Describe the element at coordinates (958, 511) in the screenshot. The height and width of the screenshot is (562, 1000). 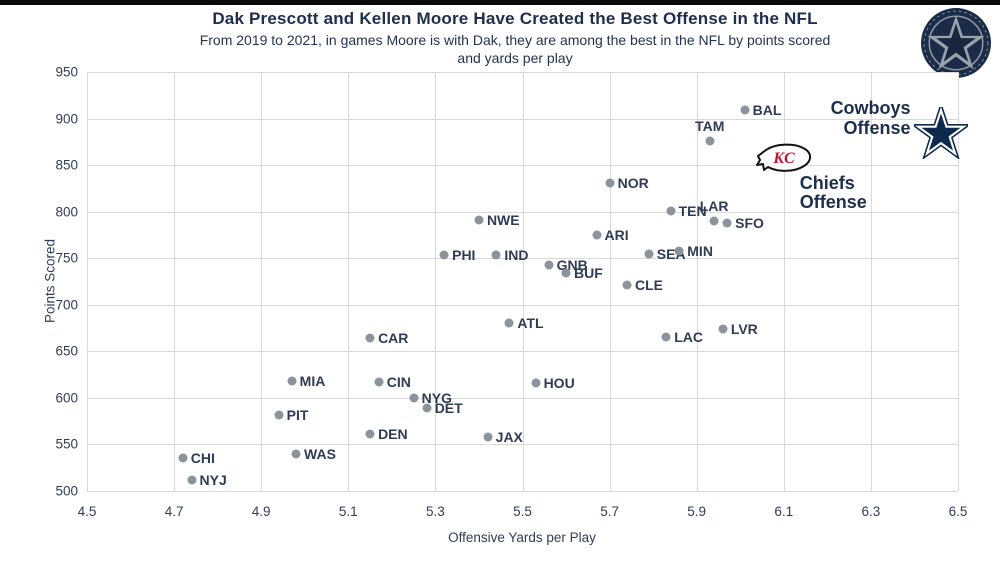
I see `x-tick-label: 6.5` at that location.